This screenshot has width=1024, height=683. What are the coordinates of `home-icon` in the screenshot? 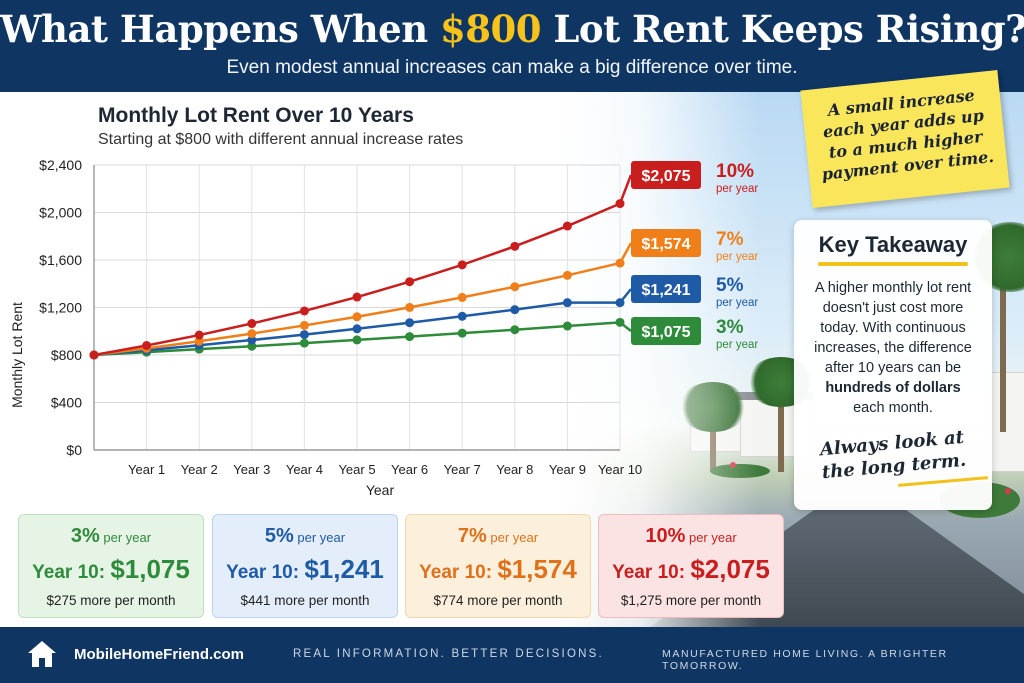 It's located at (42, 654).